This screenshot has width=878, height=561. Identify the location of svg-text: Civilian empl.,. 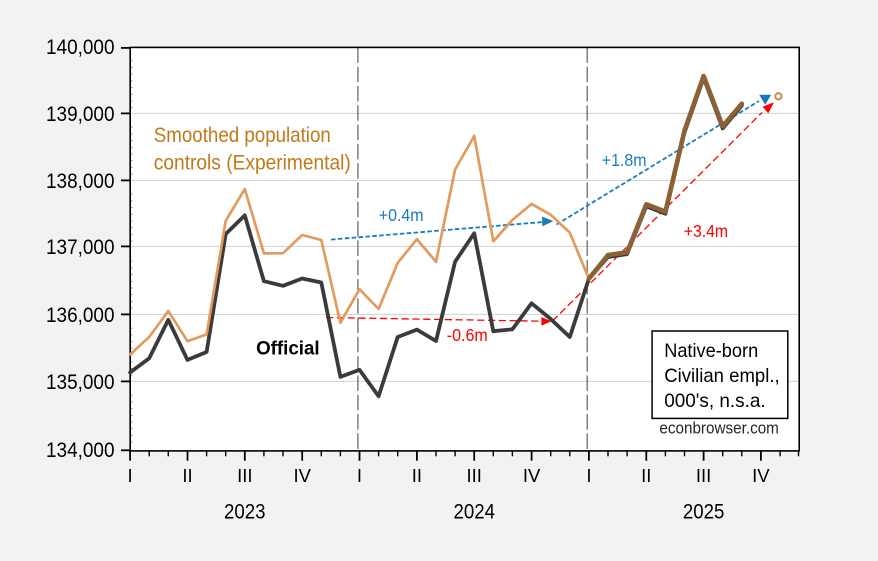
(722, 376).